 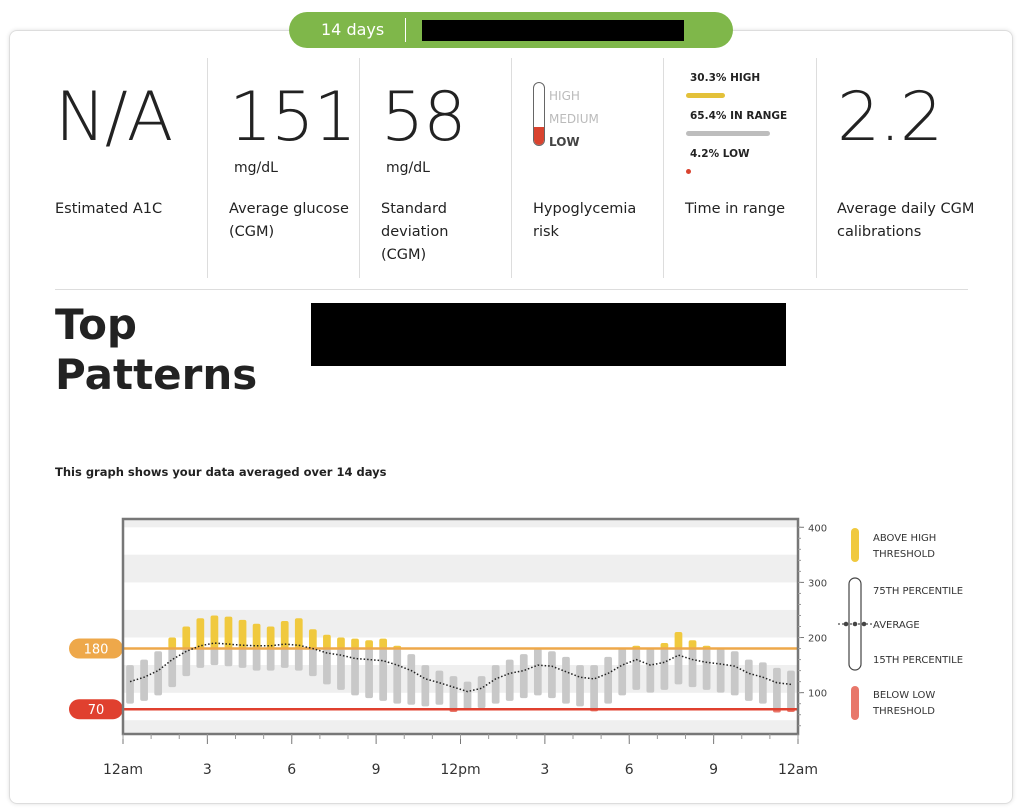 What do you see at coordinates (817, 528) in the screenshot?
I see `y-tick-label: 400` at bounding box center [817, 528].